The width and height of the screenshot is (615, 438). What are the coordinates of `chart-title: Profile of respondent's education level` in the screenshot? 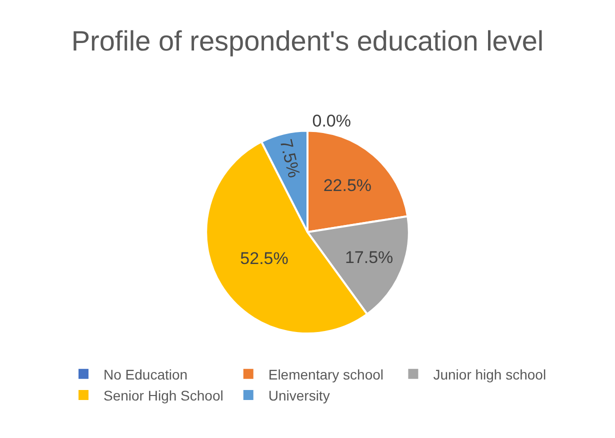 It's located at (307, 40).